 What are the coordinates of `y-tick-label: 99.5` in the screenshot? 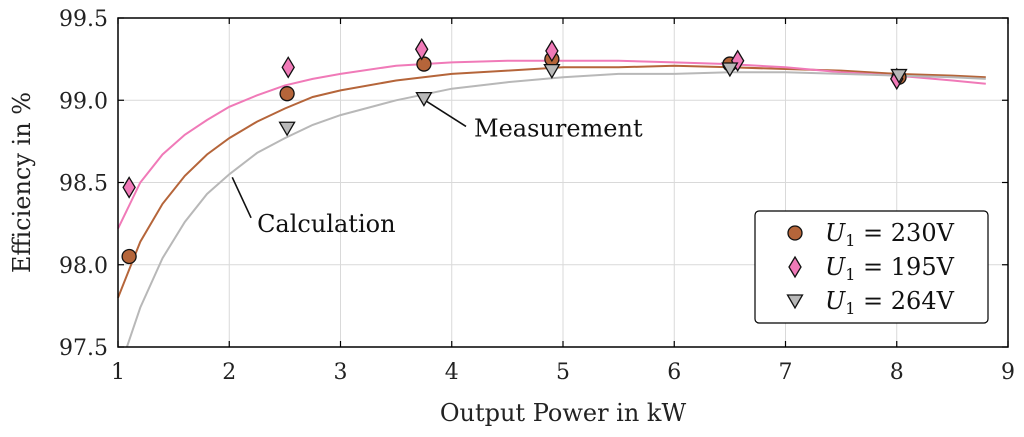 It's located at (83, 19).